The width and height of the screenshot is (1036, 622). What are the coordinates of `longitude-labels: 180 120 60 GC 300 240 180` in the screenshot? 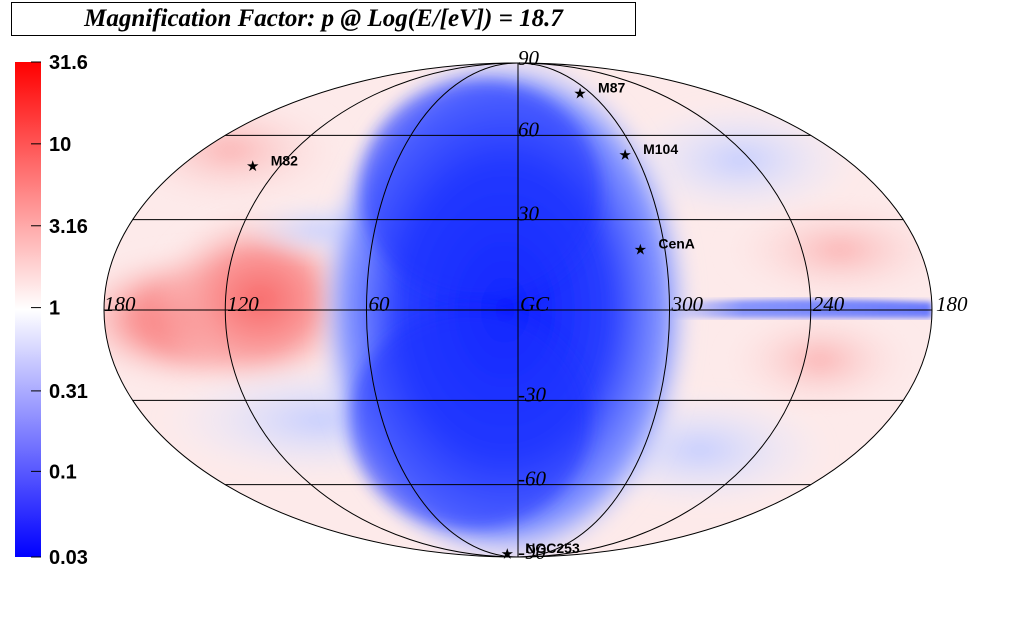 It's located at (536, 304).